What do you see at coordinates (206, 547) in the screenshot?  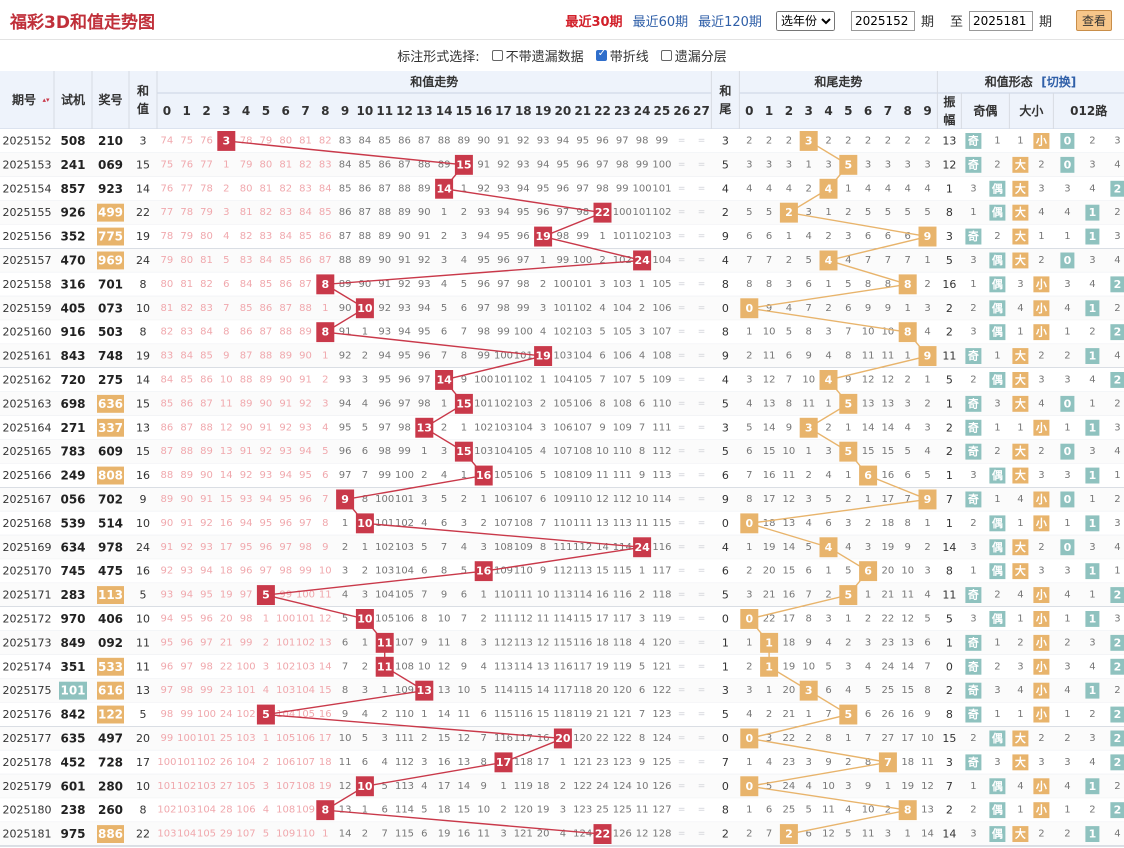 I see `sum-miss-value: 93` at bounding box center [206, 547].